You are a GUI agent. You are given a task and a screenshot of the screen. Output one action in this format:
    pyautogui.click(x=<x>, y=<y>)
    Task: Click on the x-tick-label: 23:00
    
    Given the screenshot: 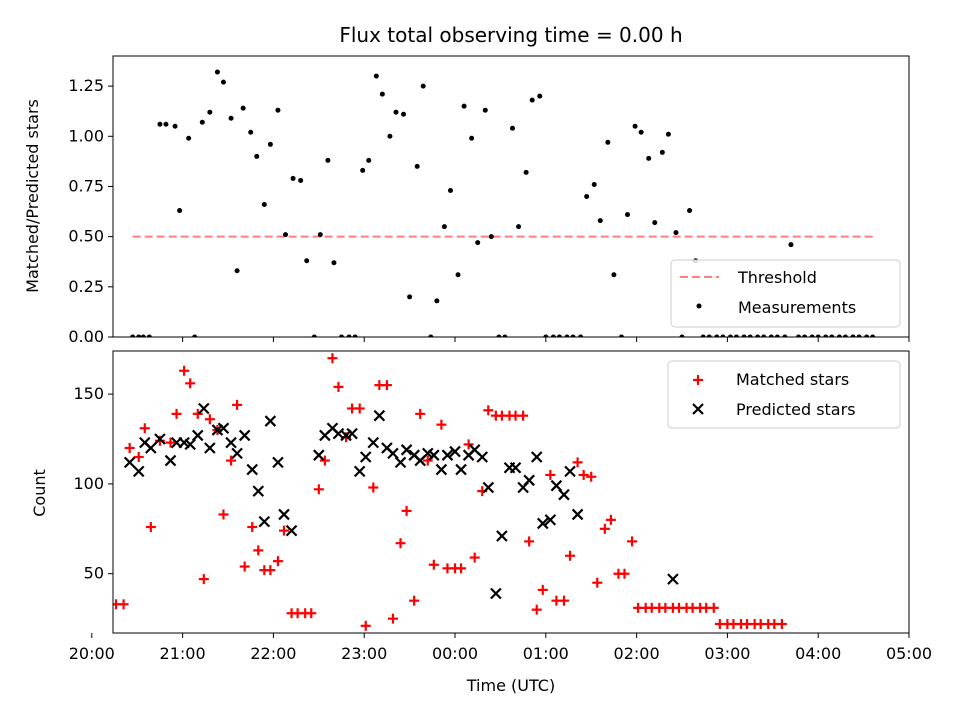 What is the action you would take?
    pyautogui.click(x=364, y=653)
    